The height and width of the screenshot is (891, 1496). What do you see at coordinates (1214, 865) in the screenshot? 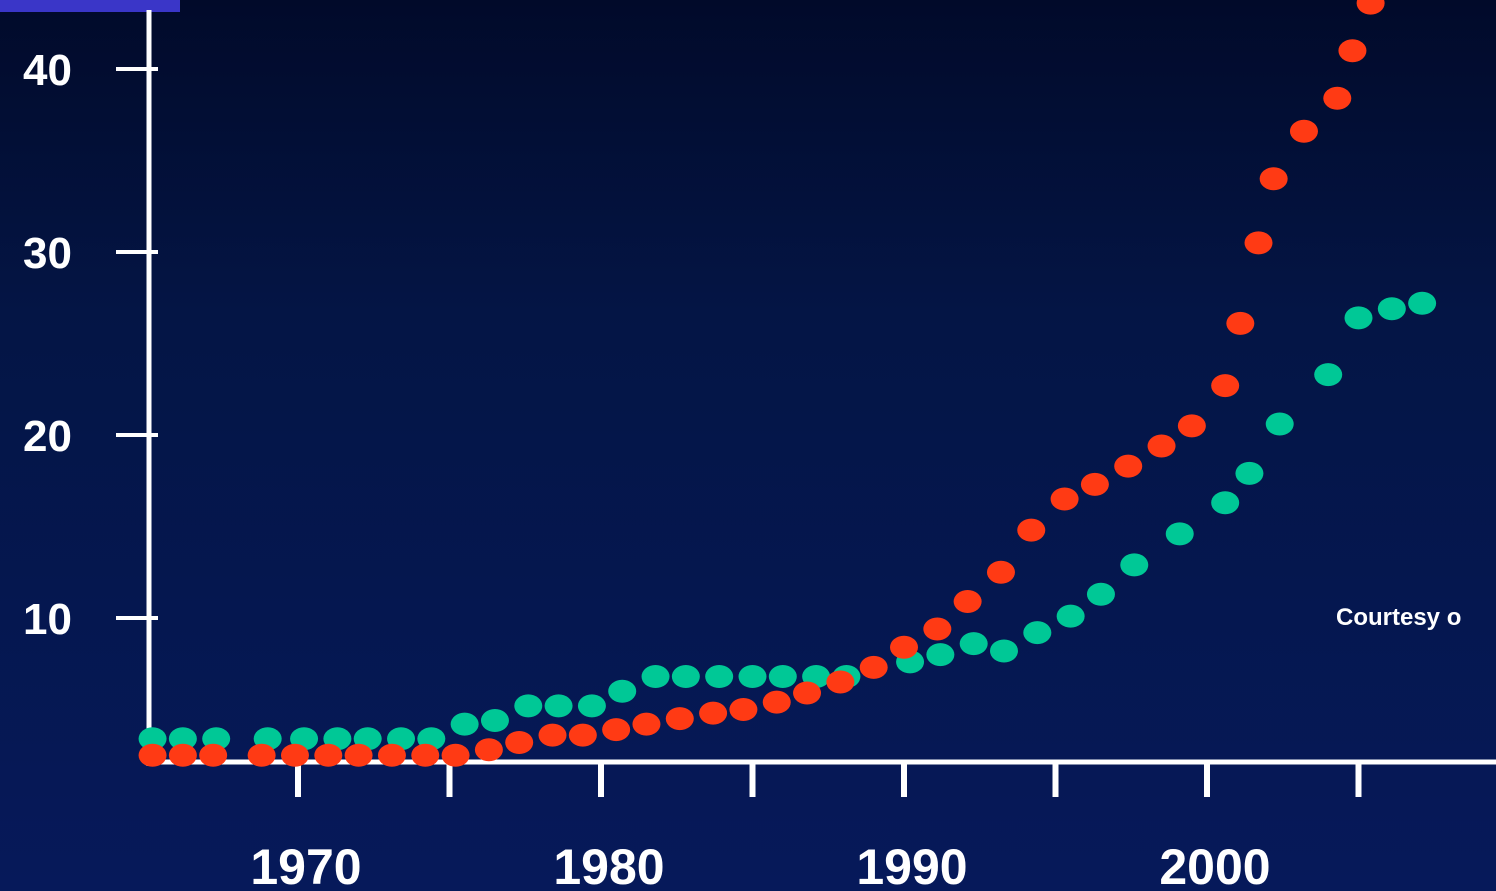
I see `x-tick-label: 2000` at bounding box center [1214, 865].